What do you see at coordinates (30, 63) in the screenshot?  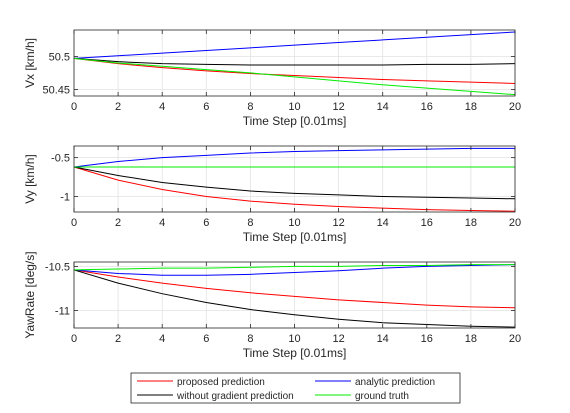 I see `y-axis-label: Vx [km/h]` at bounding box center [30, 63].